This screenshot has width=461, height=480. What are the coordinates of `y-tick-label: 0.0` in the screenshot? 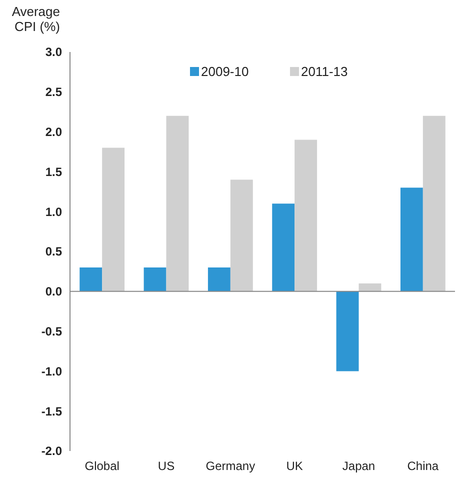 It's located at (53, 291).